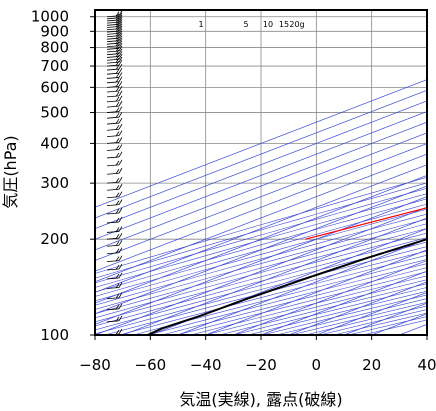  Describe the element at coordinates (54, 31) in the screenshot. I see `y-tick-label: 900` at that location.